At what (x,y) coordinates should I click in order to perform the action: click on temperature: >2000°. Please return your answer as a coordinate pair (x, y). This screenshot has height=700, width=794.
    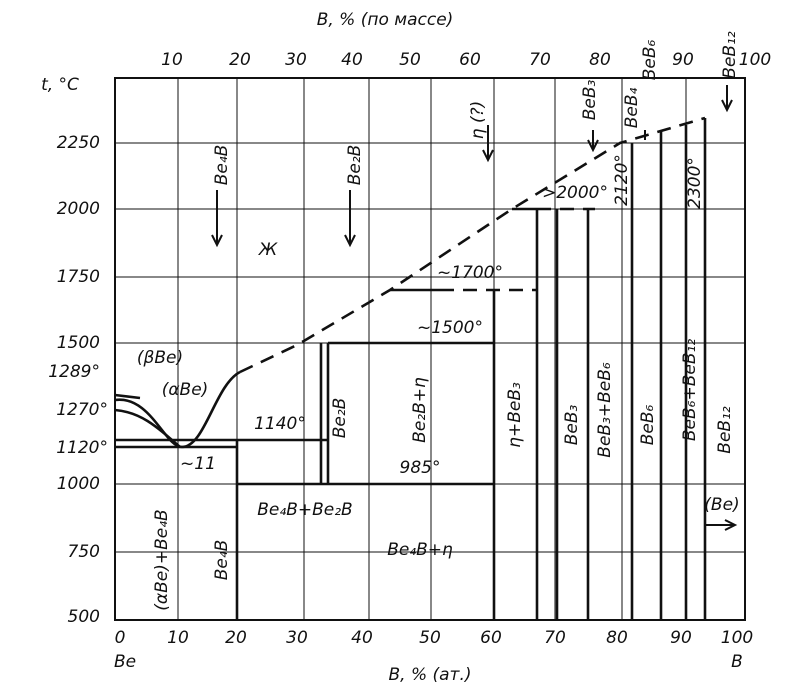
    Looking at the image, I should click on (575, 193).